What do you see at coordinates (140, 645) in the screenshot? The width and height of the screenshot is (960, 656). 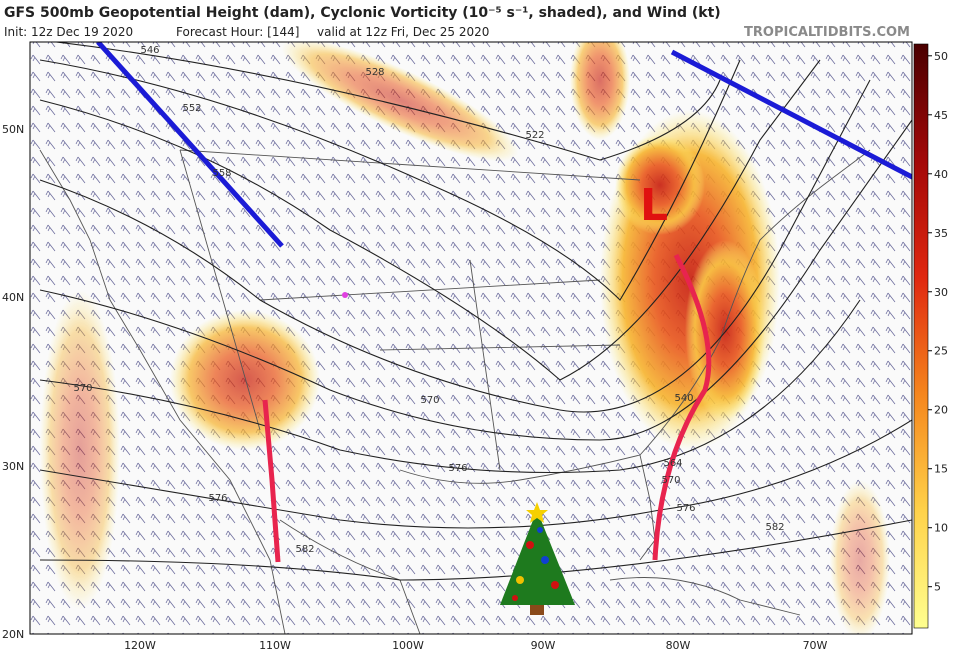 I see `lon-label: 120W` at bounding box center [140, 645].